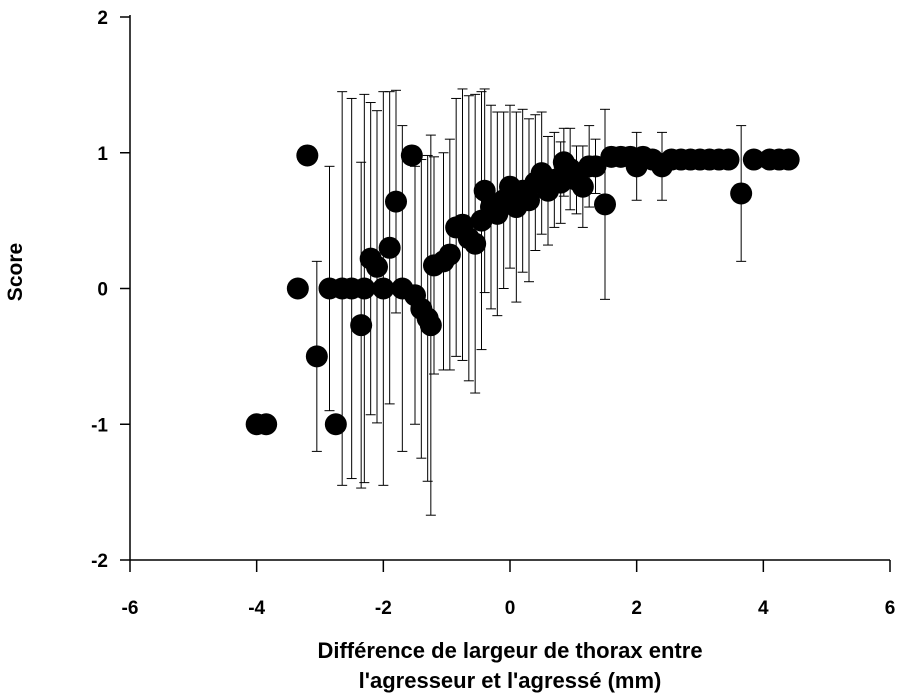  What do you see at coordinates (99, 425) in the screenshot?
I see `y-tick-label: -1` at bounding box center [99, 425].